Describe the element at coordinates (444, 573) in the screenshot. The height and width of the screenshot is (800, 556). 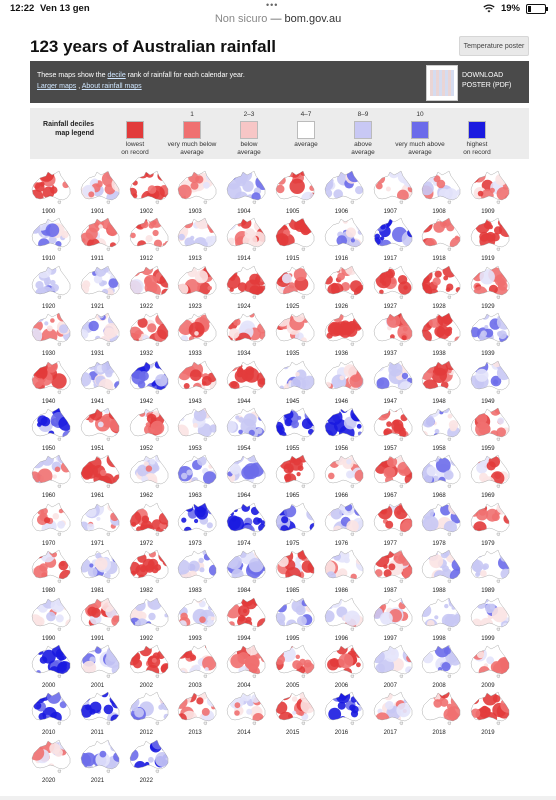
I see `rainfall-map-1988: 1988` at that location.